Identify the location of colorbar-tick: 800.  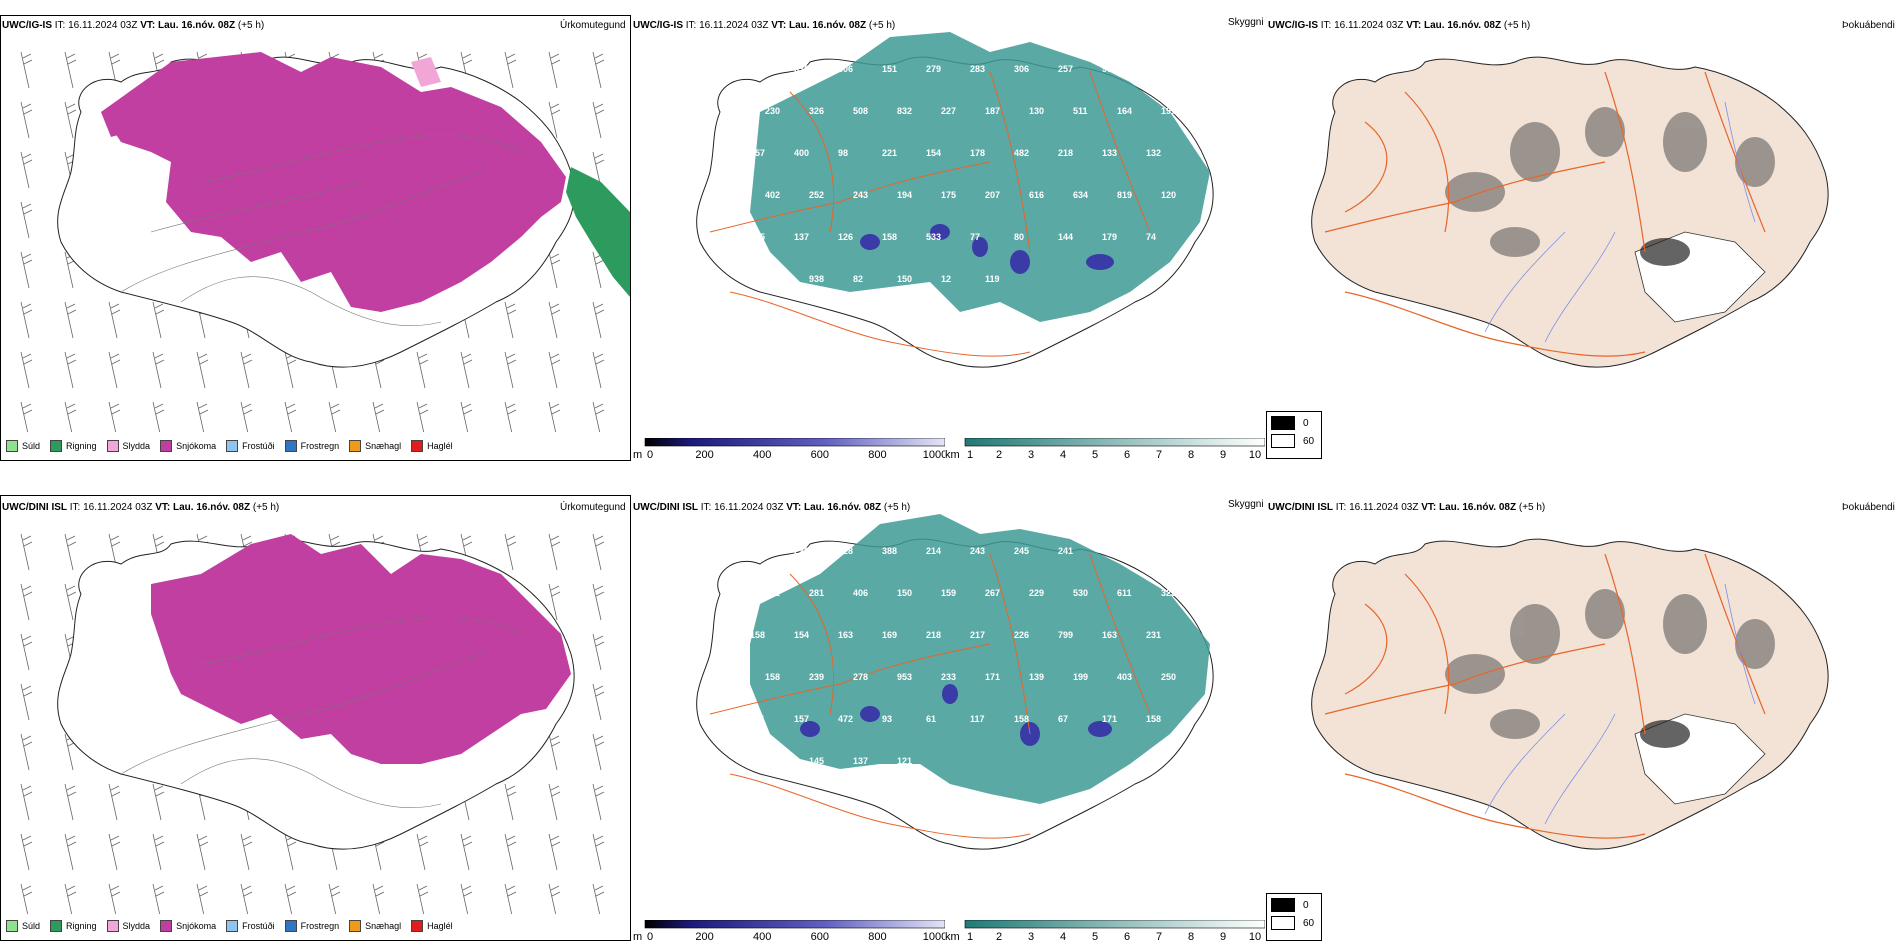
(877, 455).